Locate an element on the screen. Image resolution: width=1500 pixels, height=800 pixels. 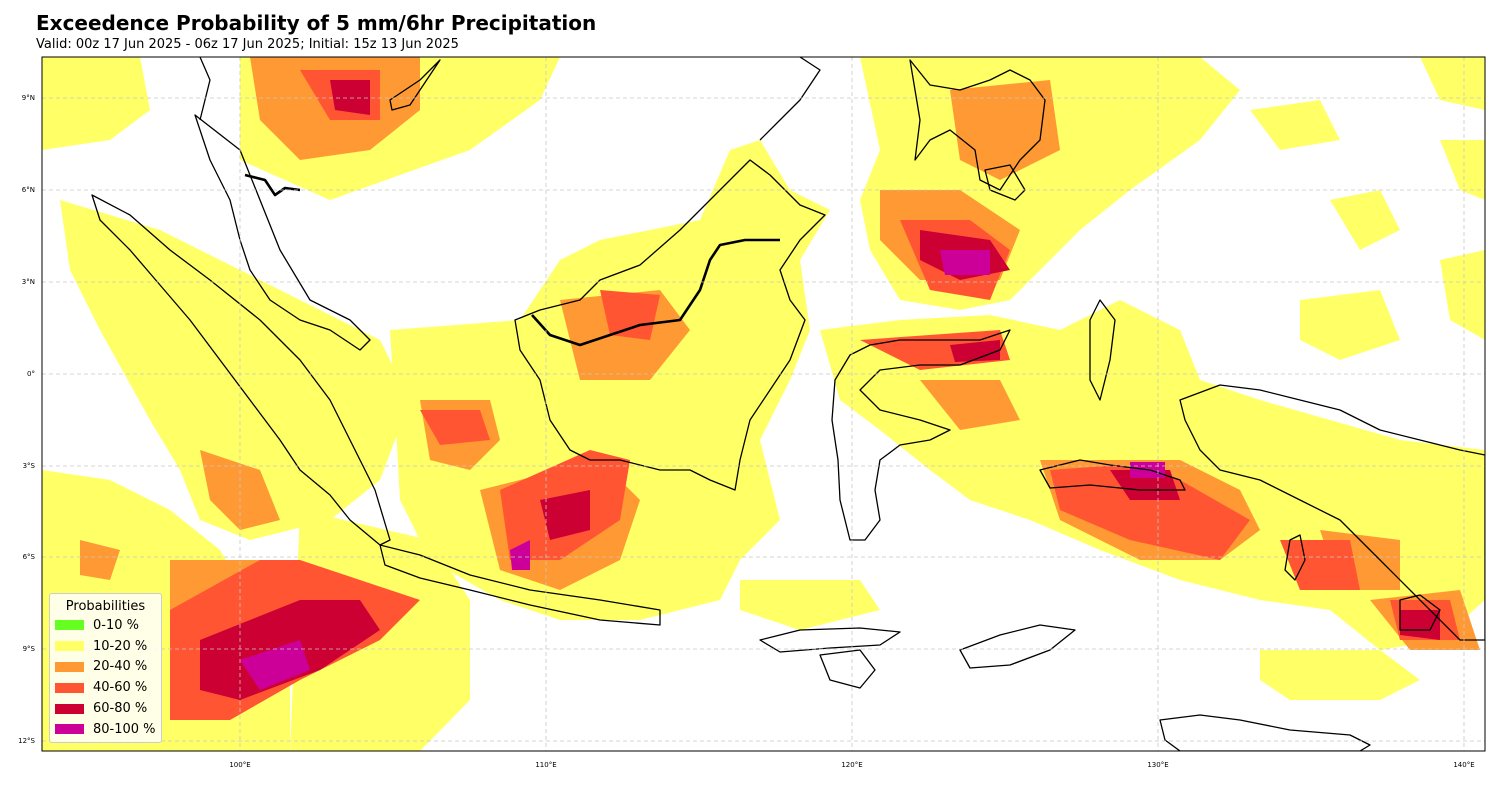
lat-tick-label: 6°N is located at coordinates (28, 190).